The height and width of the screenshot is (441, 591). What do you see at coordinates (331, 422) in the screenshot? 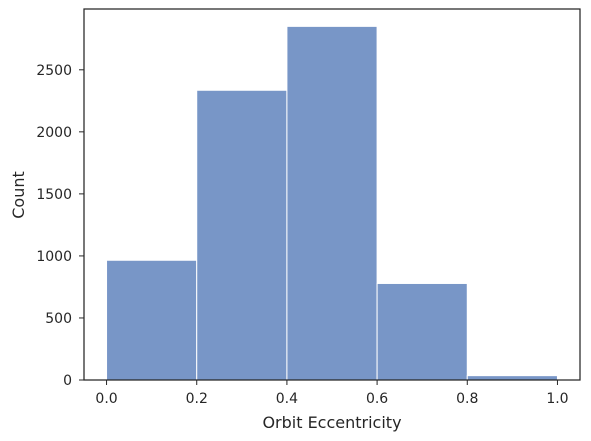
I see `x-axis-label: Orbit Eccentricity` at bounding box center [331, 422].